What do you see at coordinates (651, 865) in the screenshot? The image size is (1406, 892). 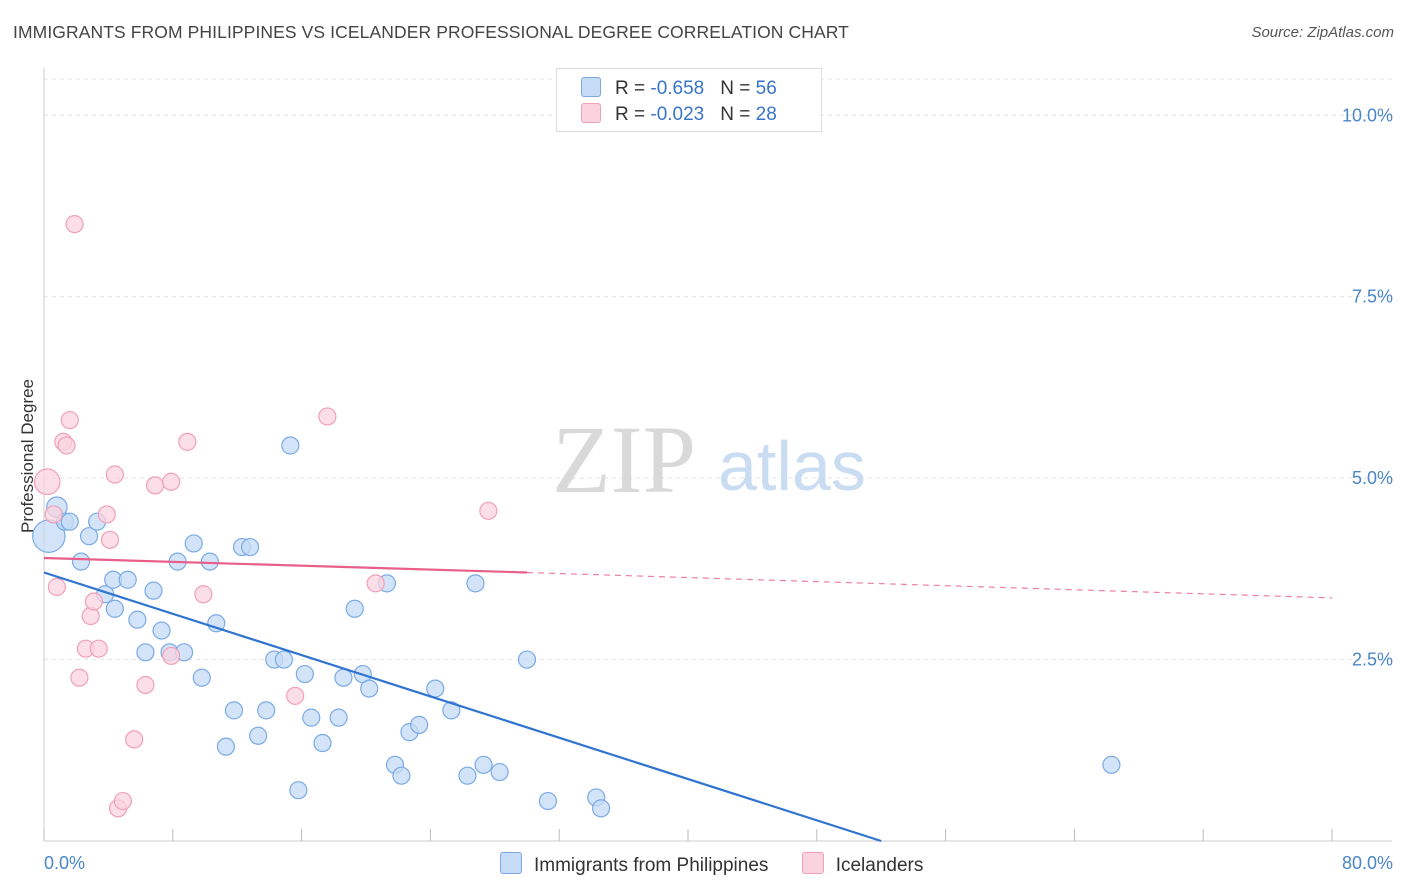 I see `legend-label-philippines: Immigrants from Philippines` at bounding box center [651, 865].